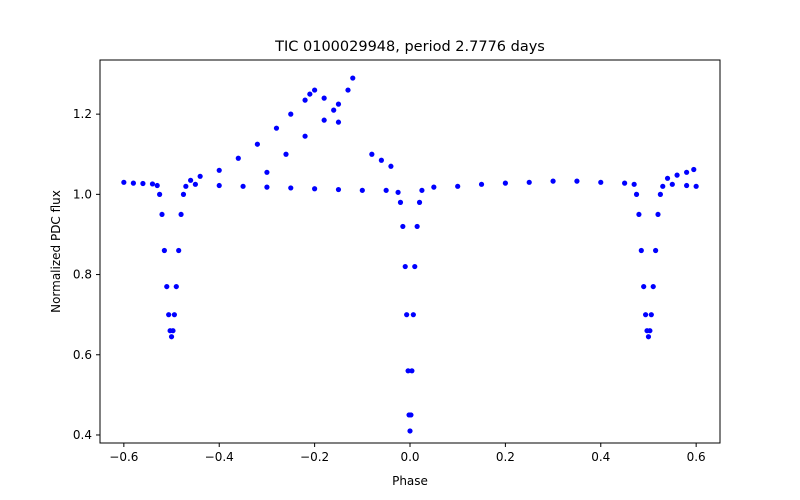  Describe the element at coordinates (505, 457) in the screenshot. I see `x-tick-label: 0.2` at that location.